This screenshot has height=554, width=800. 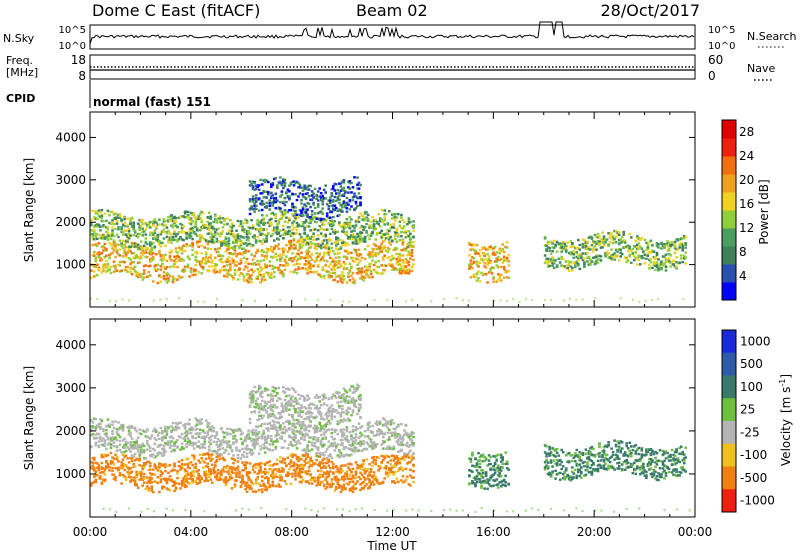 I want to click on nave-label: Nave, so click(x=761, y=68).